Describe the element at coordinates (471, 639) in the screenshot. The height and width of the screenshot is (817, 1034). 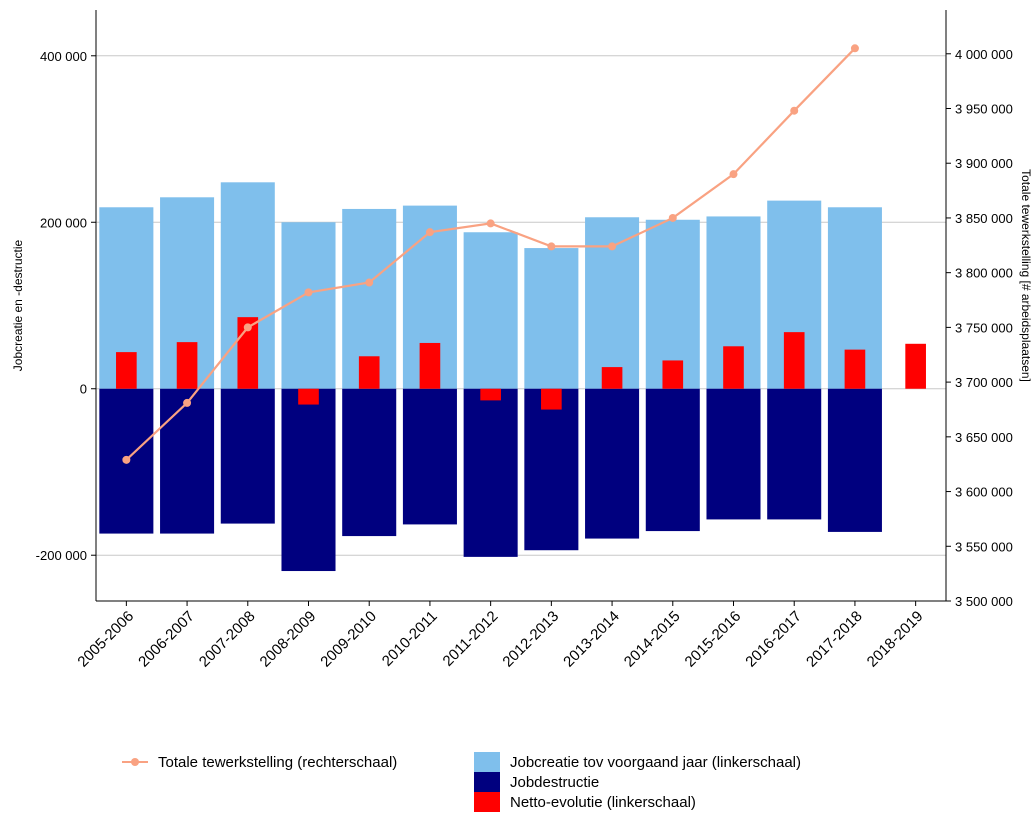
I see `x-tick-label: 2011-2012` at that location.